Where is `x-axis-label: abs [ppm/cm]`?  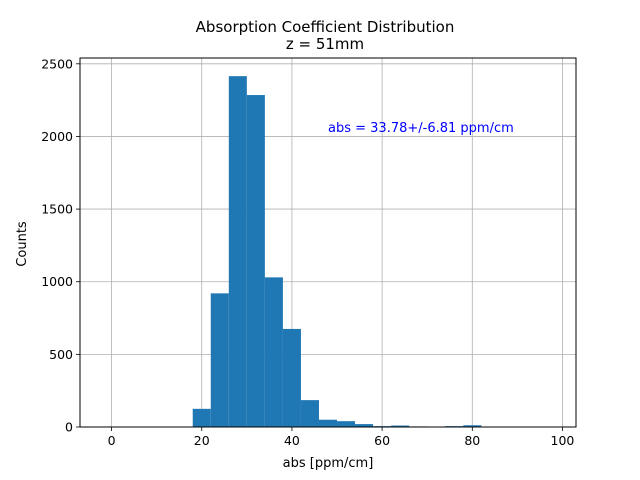
x-axis-label: abs [ppm/cm] is located at coordinates (328, 463).